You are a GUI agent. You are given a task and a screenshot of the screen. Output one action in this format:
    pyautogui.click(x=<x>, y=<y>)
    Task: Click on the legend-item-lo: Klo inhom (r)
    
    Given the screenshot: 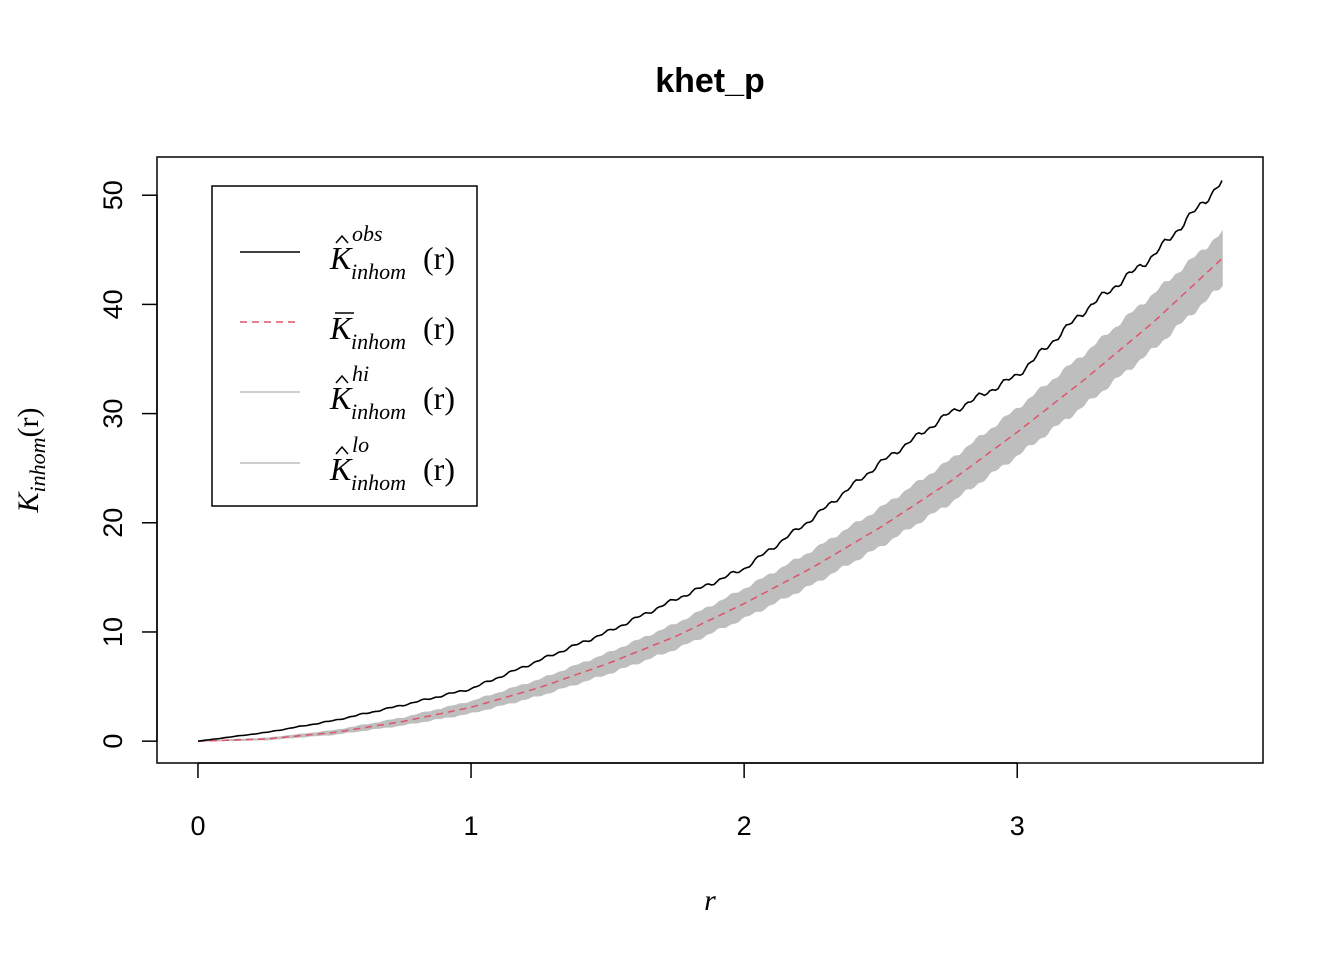 What is the action you would take?
    pyautogui.click(x=347, y=463)
    